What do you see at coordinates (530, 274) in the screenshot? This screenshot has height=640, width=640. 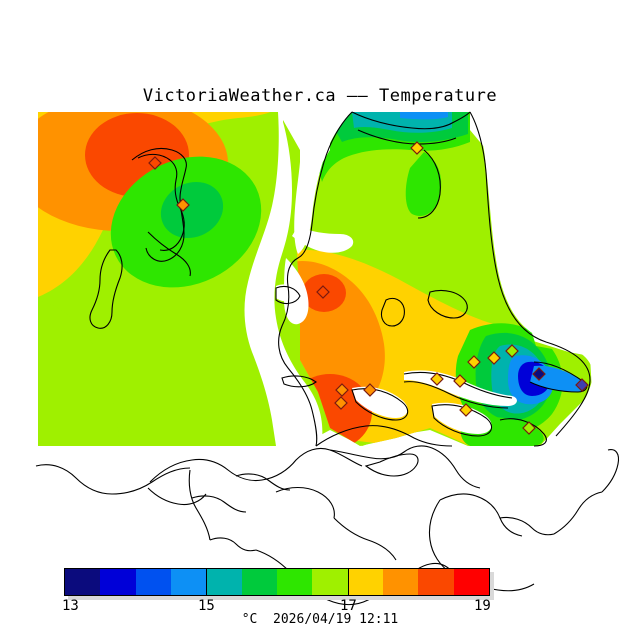 I see `coastline-east-of-landmass` at bounding box center [530, 274].